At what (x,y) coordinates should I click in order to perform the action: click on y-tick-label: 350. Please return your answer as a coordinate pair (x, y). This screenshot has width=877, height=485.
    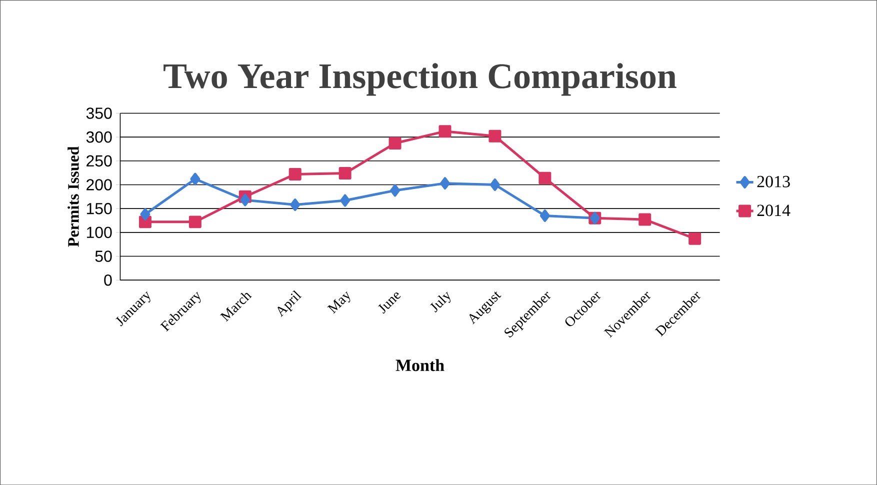
    Looking at the image, I should click on (99, 113).